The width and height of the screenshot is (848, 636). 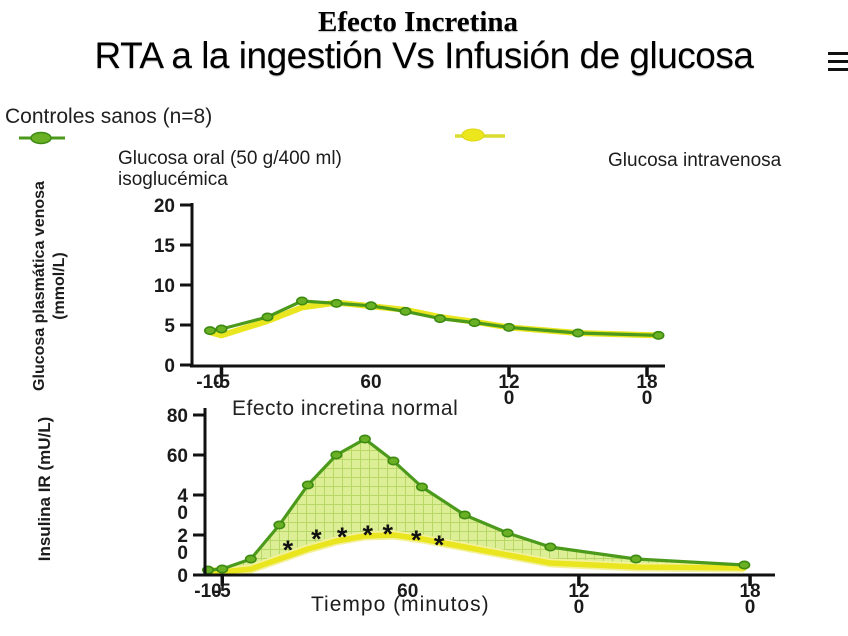 What do you see at coordinates (182, 496) in the screenshot?
I see `y-tick-label: 4` at bounding box center [182, 496].